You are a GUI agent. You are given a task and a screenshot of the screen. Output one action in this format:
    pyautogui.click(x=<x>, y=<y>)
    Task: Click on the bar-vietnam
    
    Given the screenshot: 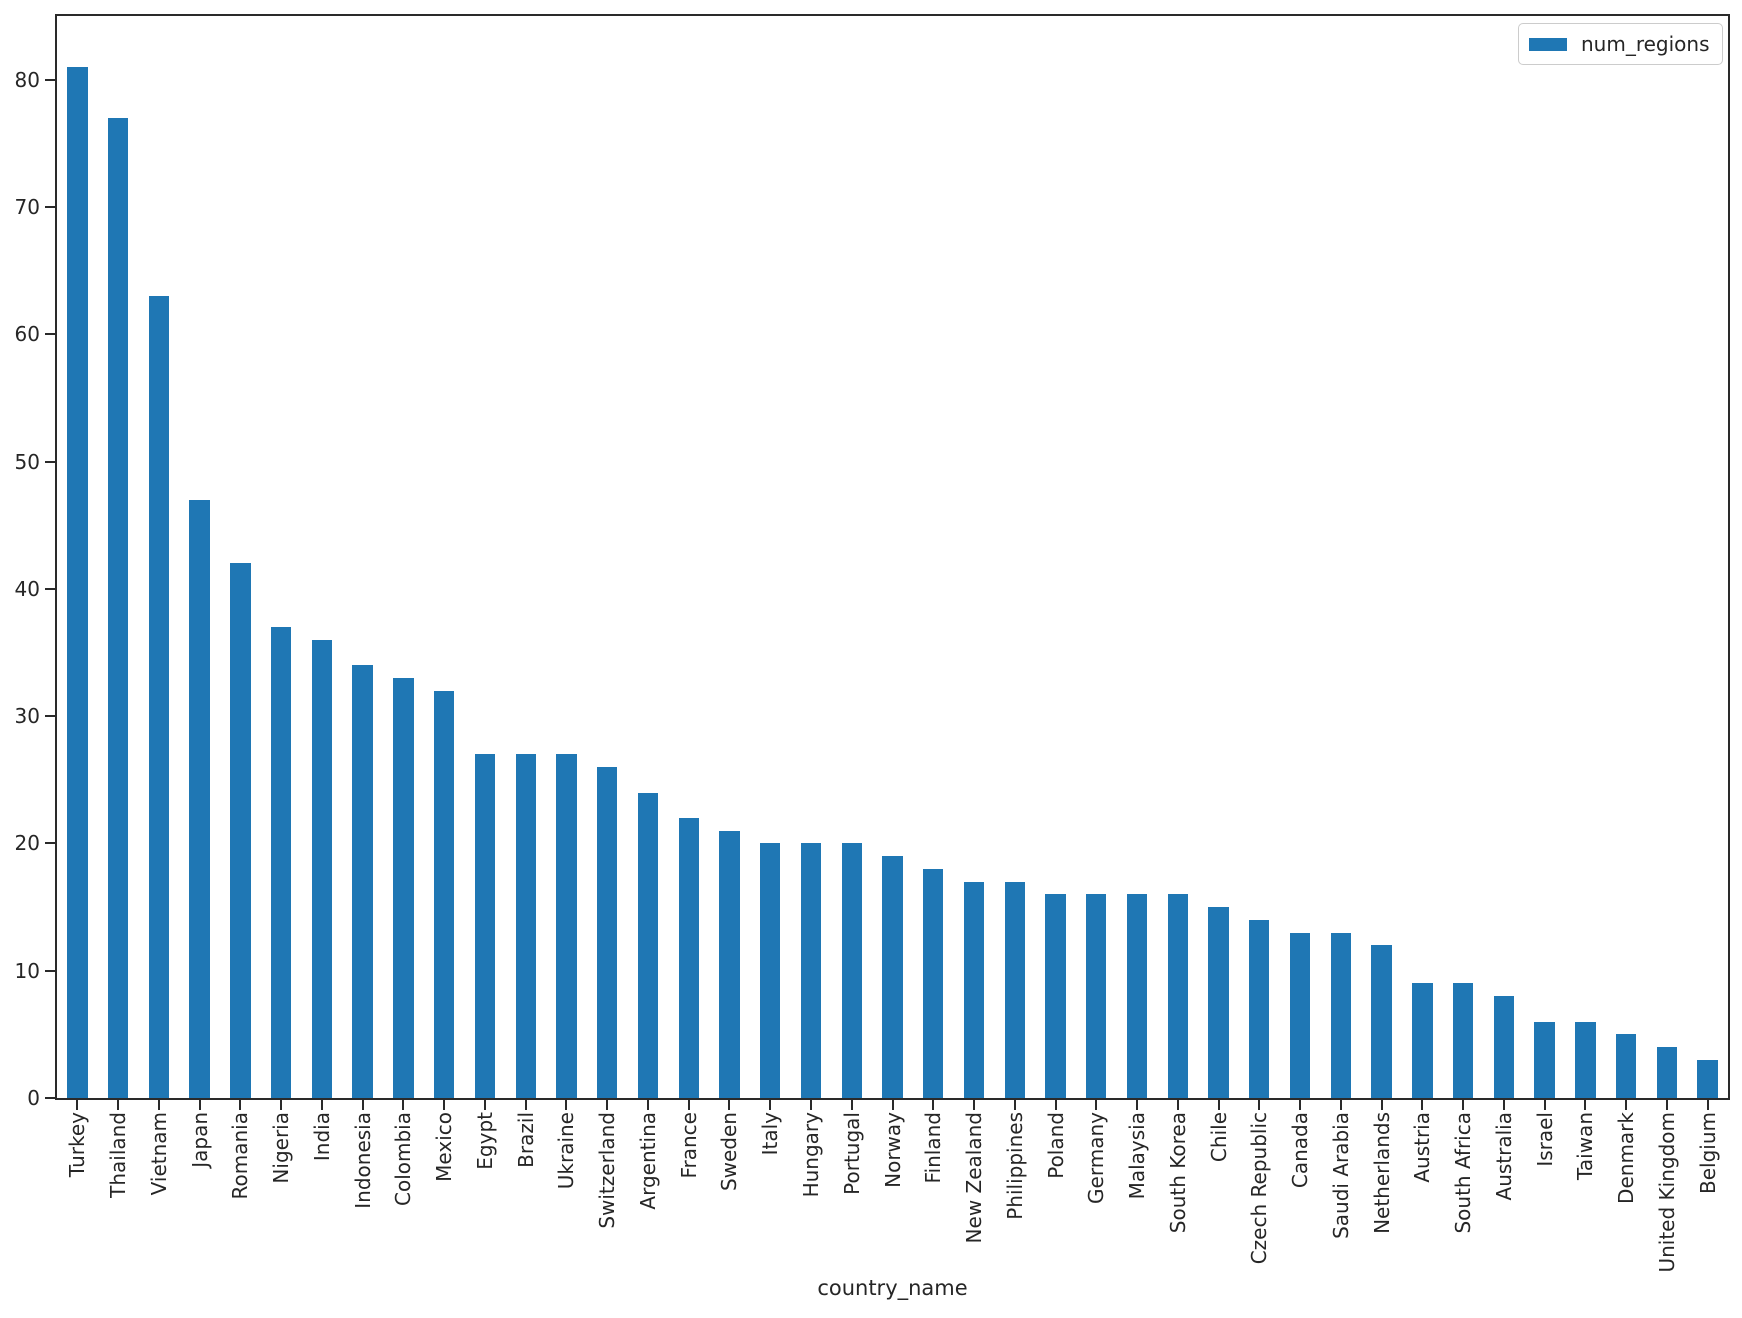 What is the action you would take?
    pyautogui.click(x=159, y=697)
    